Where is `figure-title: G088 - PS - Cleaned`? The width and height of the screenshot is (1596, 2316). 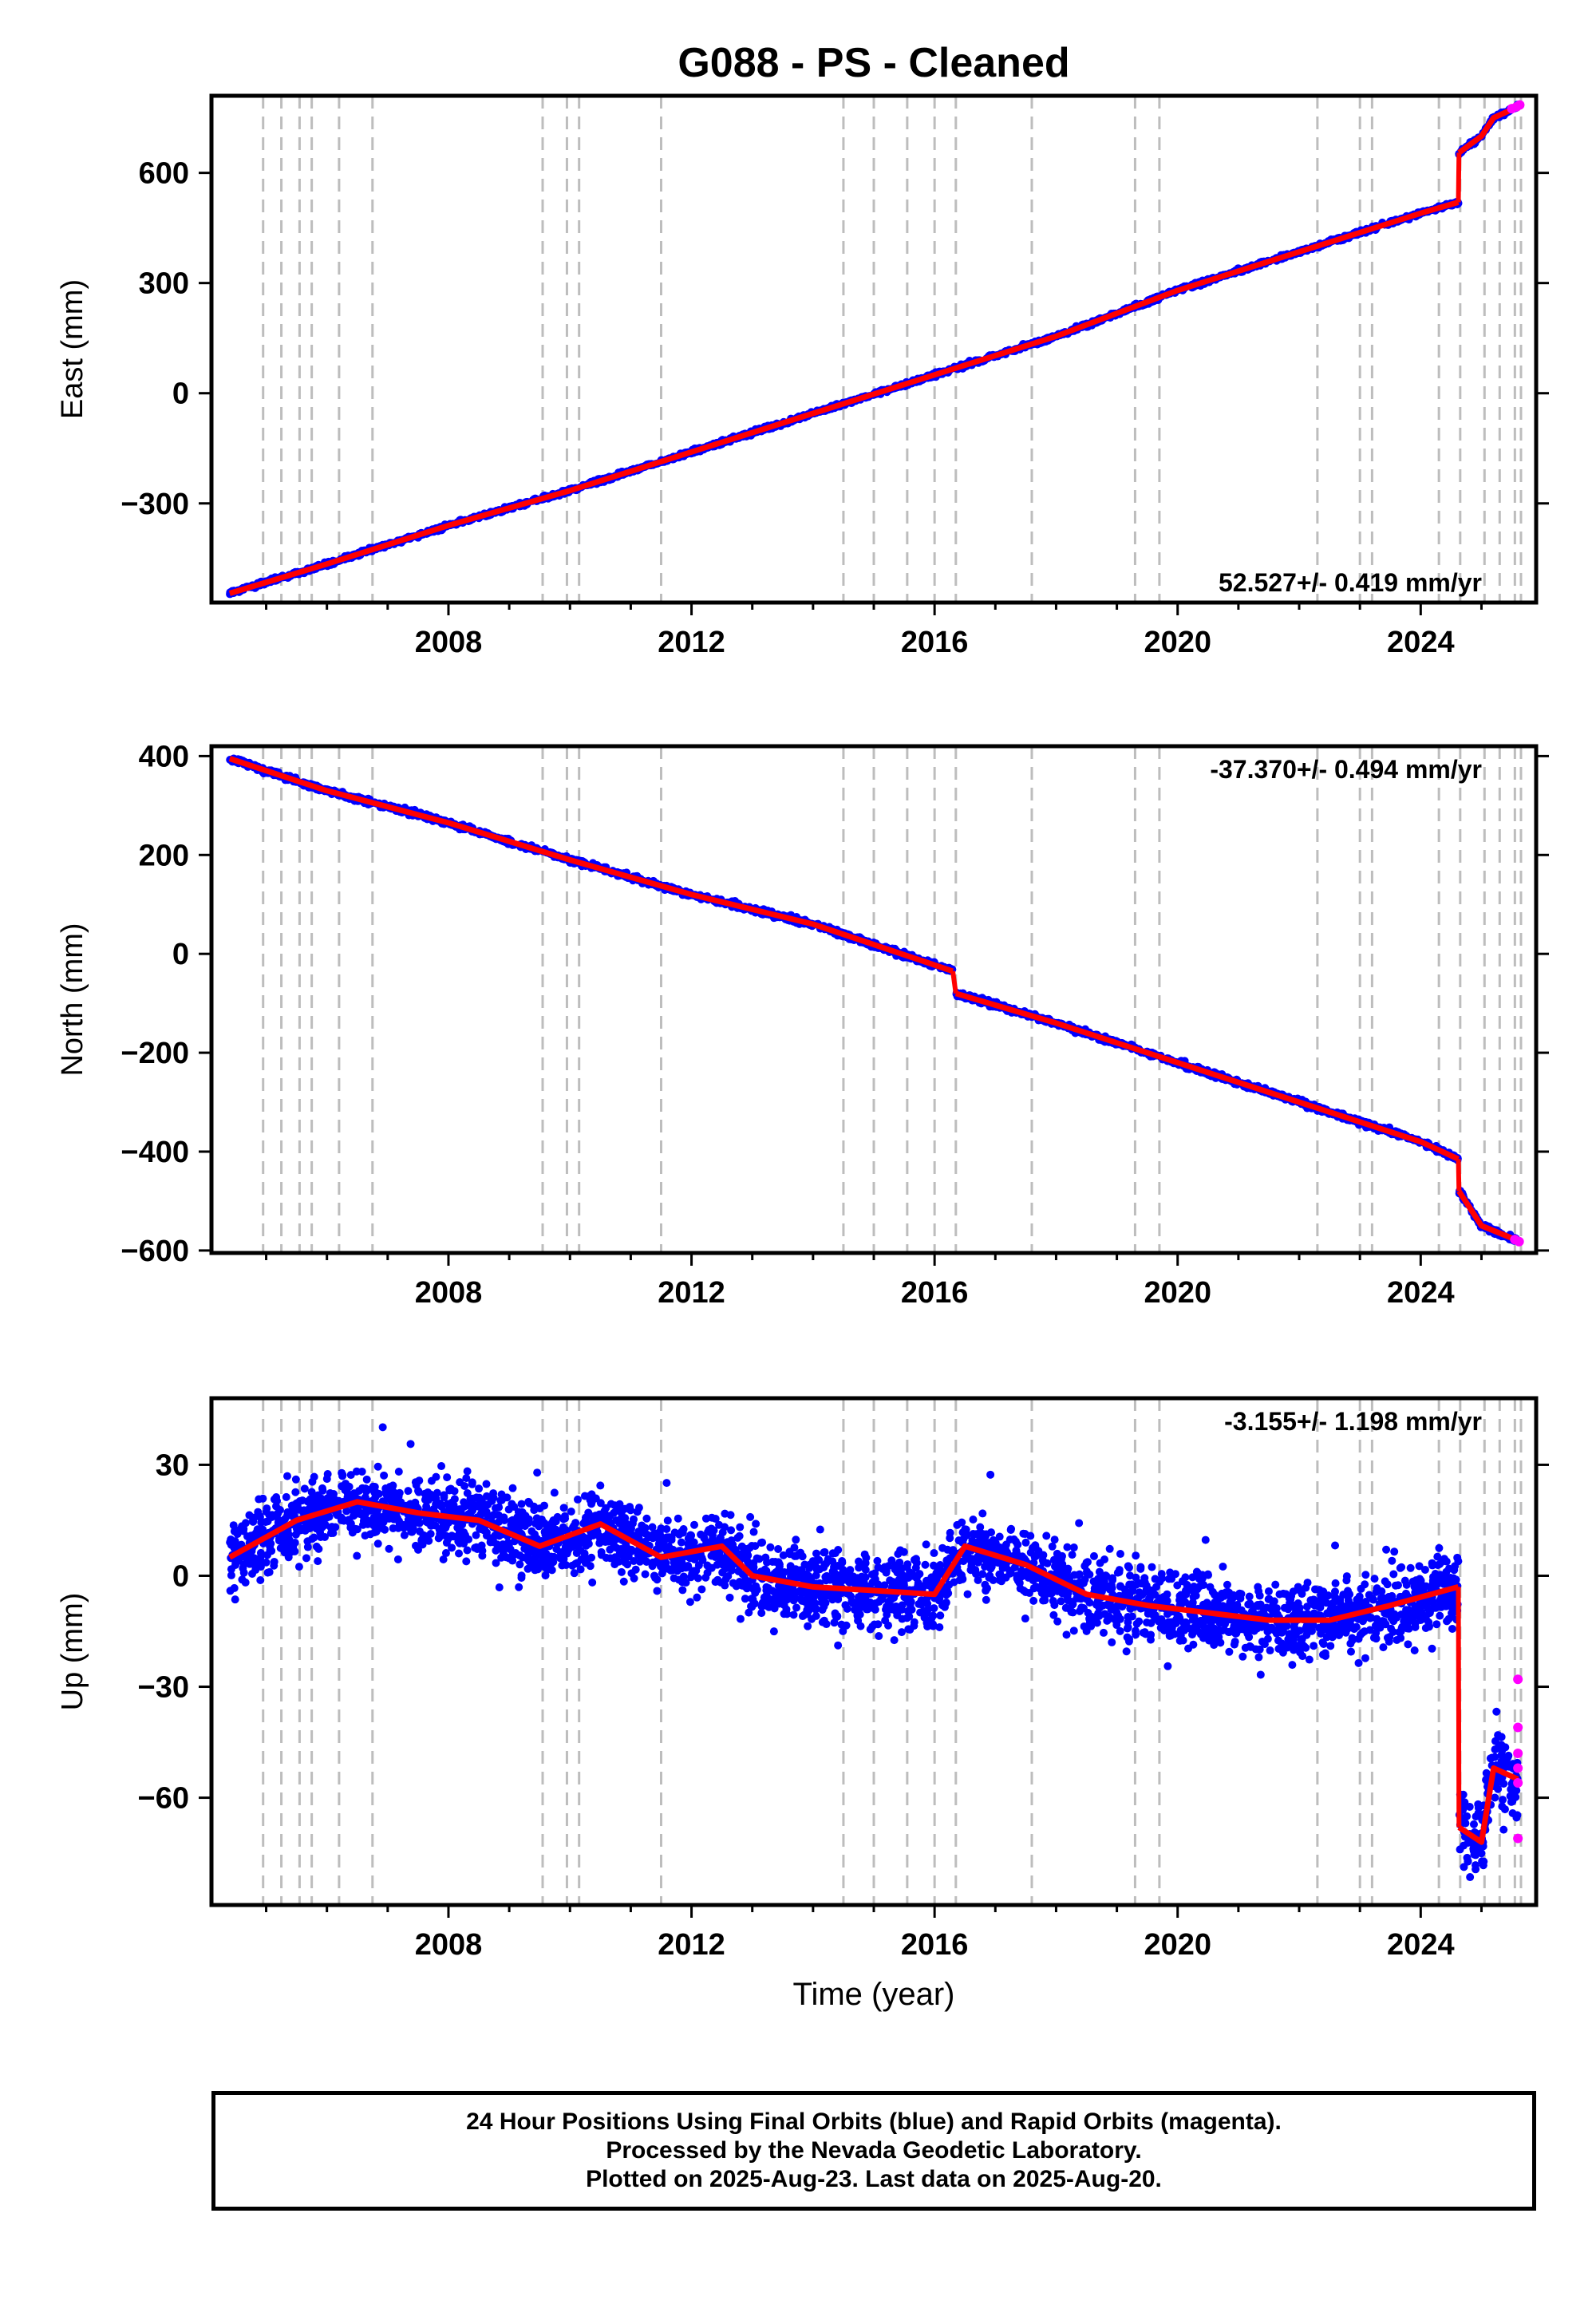 figure-title: G088 - PS - Cleaned is located at coordinates (873, 63).